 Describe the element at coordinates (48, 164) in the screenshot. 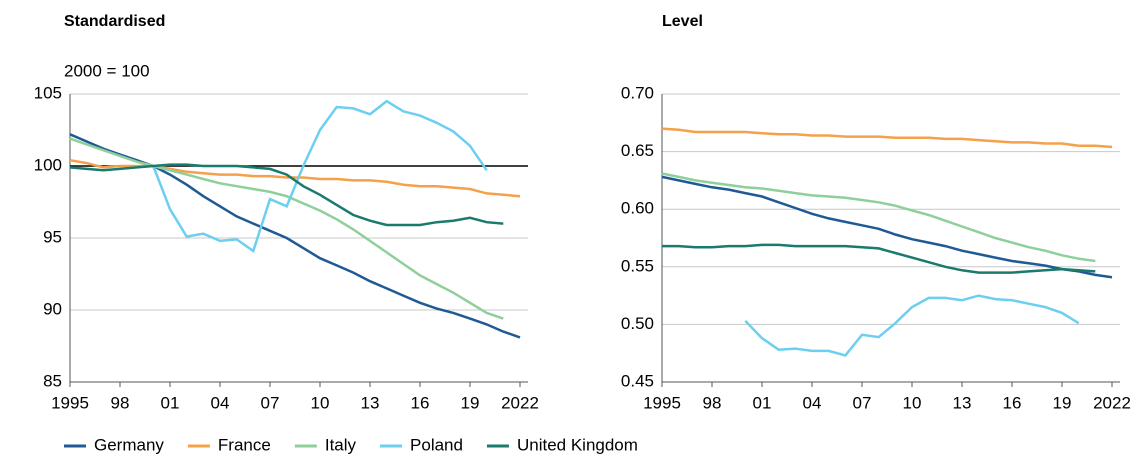

I see `y-tick-label: 100` at that location.